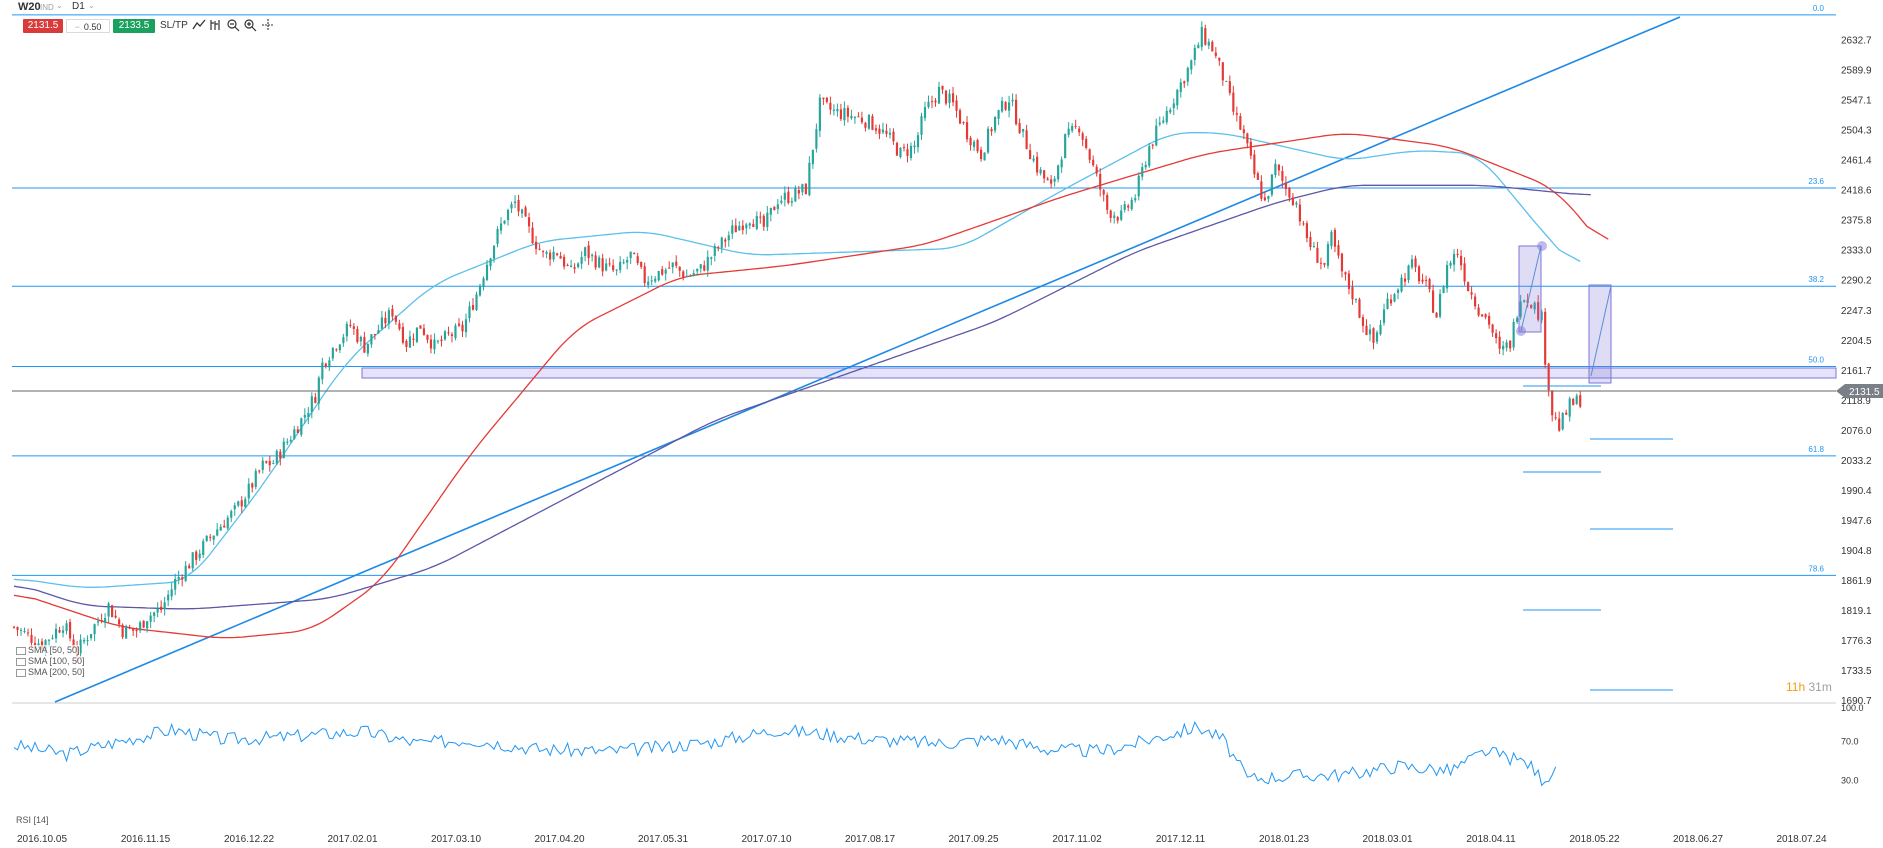 The width and height of the screenshot is (1883, 848). What do you see at coordinates (78, 6) in the screenshot?
I see `timeframe-label: D1` at bounding box center [78, 6].